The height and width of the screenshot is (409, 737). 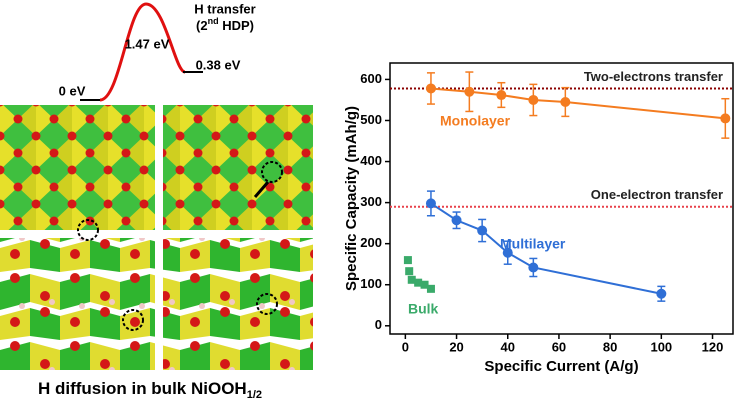 What do you see at coordinates (533, 244) in the screenshot?
I see `series-label: Multilayer` at bounding box center [533, 244].